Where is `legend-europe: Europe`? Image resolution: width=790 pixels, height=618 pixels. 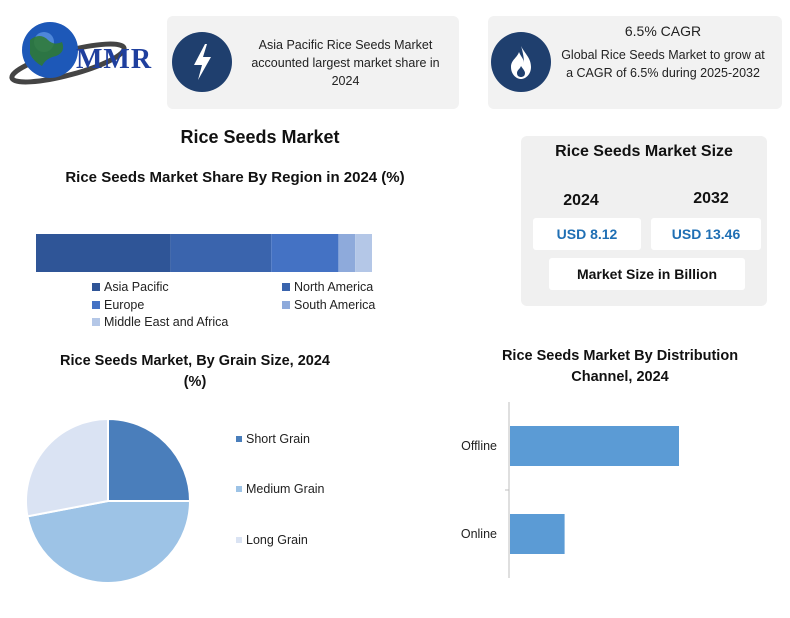 legend-europe: Europe is located at coordinates (118, 305).